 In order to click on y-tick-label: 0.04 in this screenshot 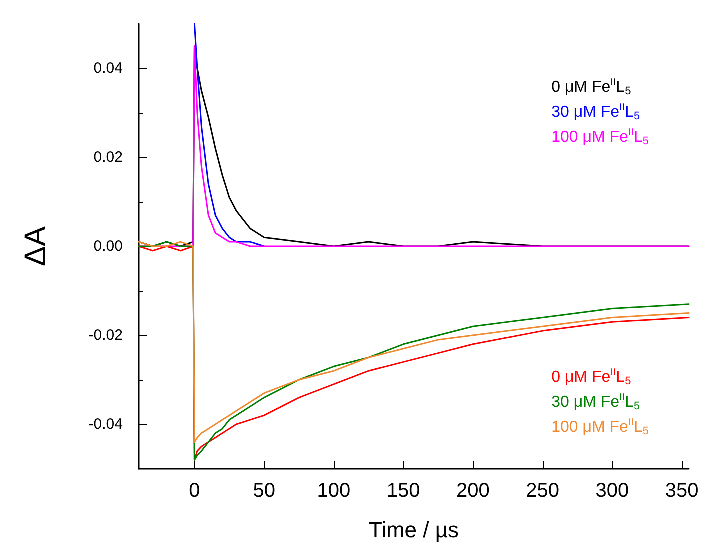, I will do `click(108, 68)`.